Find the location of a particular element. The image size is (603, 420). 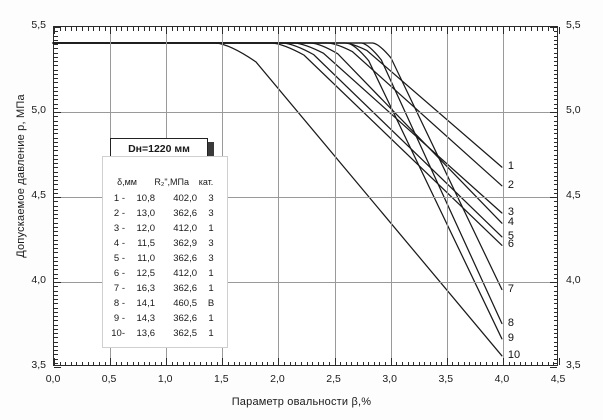

curve-end-label-1: 1 is located at coordinates (510, 166).